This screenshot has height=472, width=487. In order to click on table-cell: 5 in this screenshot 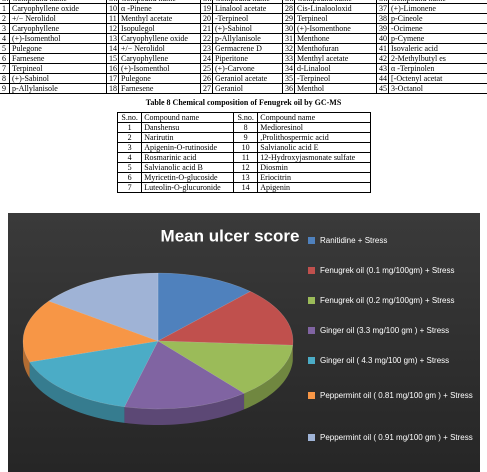, I will do `click(5, 48)`.